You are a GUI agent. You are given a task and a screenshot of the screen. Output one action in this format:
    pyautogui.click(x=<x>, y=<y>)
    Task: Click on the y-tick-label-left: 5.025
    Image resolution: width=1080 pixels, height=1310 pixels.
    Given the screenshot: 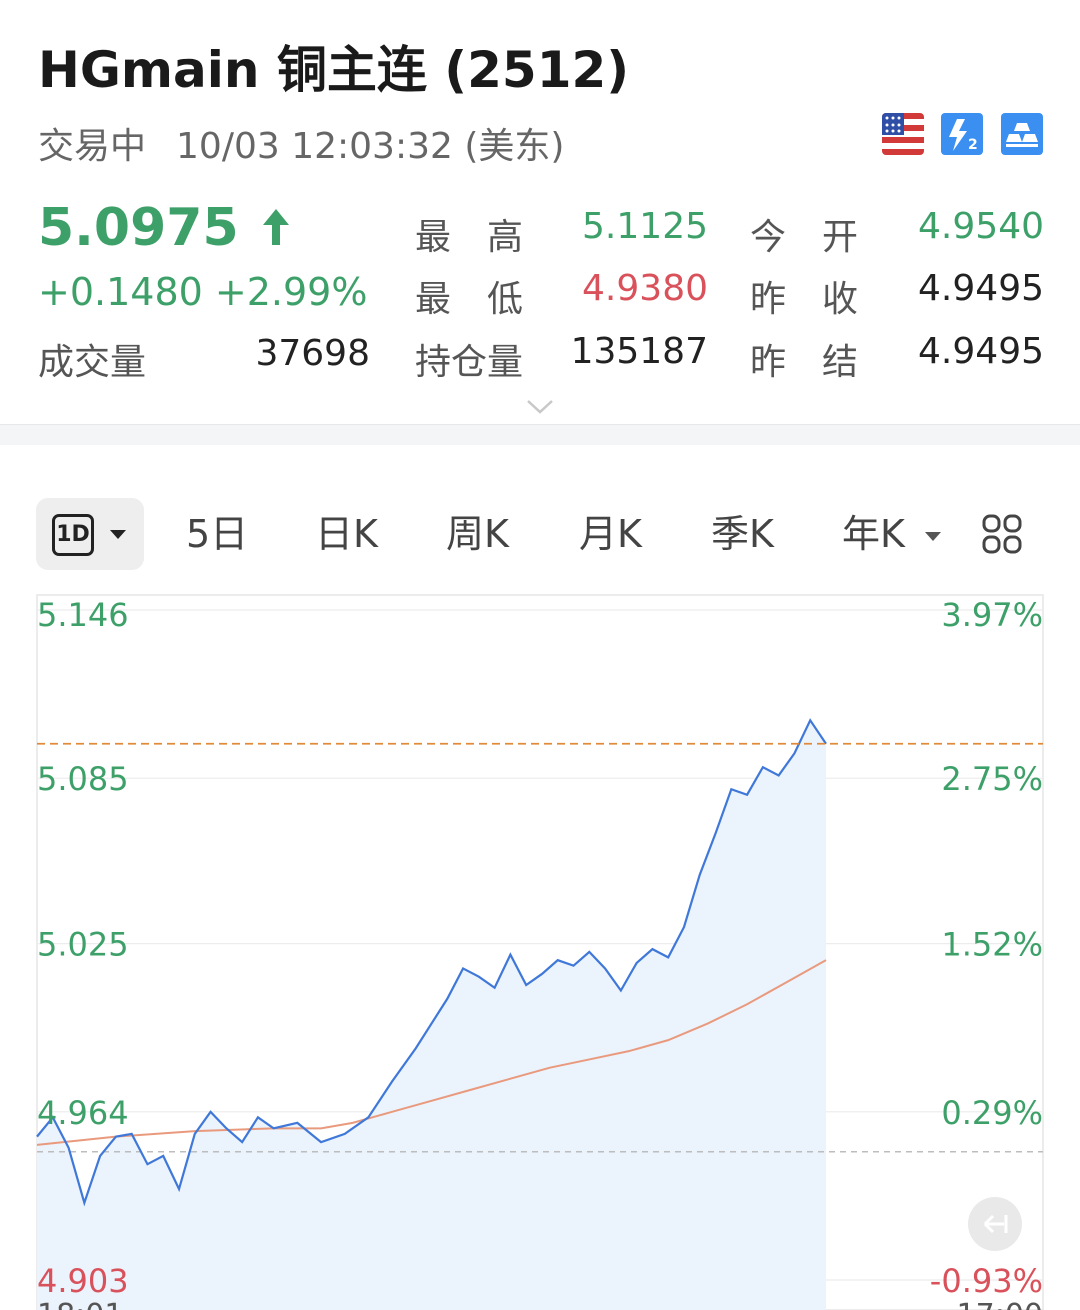 What is the action you would take?
    pyautogui.click(x=83, y=945)
    